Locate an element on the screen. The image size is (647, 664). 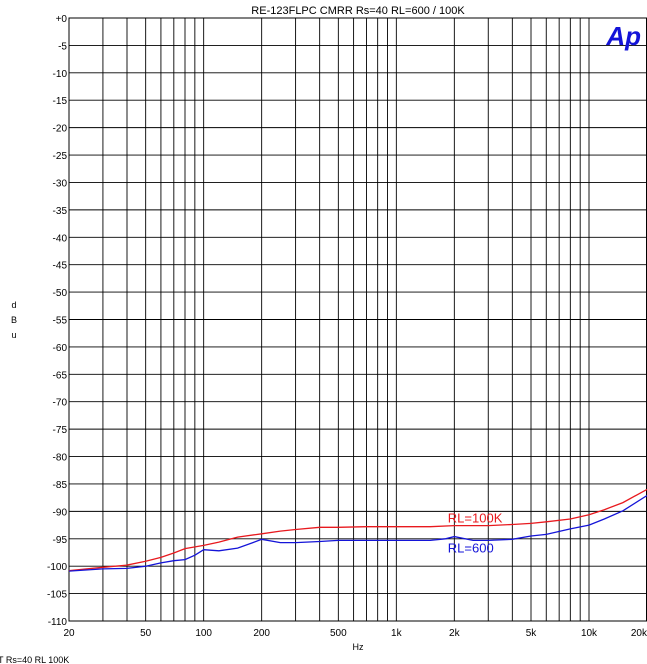
ap-logo: Ap is located at coordinates (623, 36).